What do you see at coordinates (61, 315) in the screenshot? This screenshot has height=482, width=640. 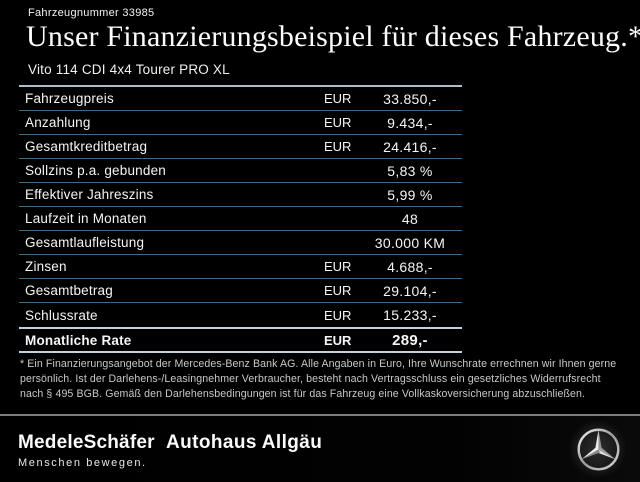 I see `row-label: Schlussrate` at bounding box center [61, 315].